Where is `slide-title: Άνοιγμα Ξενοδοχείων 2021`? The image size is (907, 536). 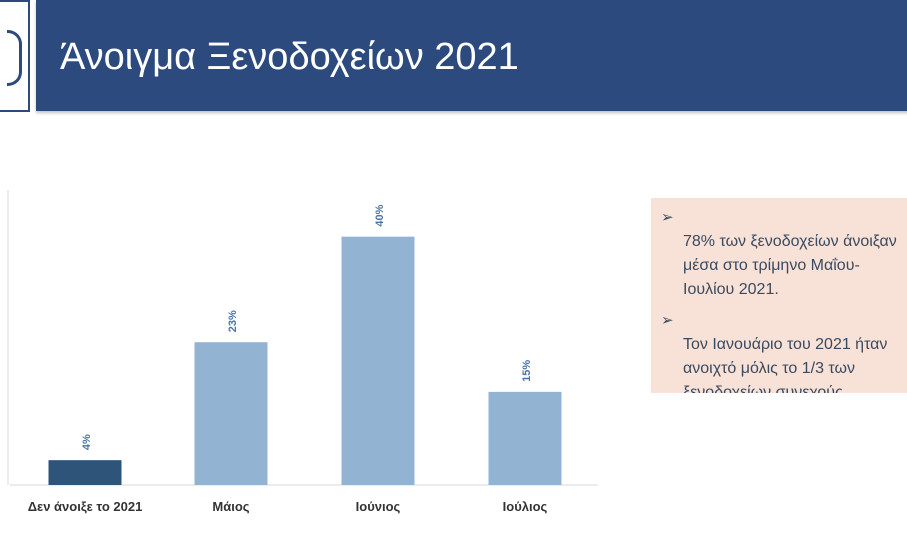
slide-title: Άνοιγμα Ξενοδοχείων 2021 is located at coordinates (289, 57).